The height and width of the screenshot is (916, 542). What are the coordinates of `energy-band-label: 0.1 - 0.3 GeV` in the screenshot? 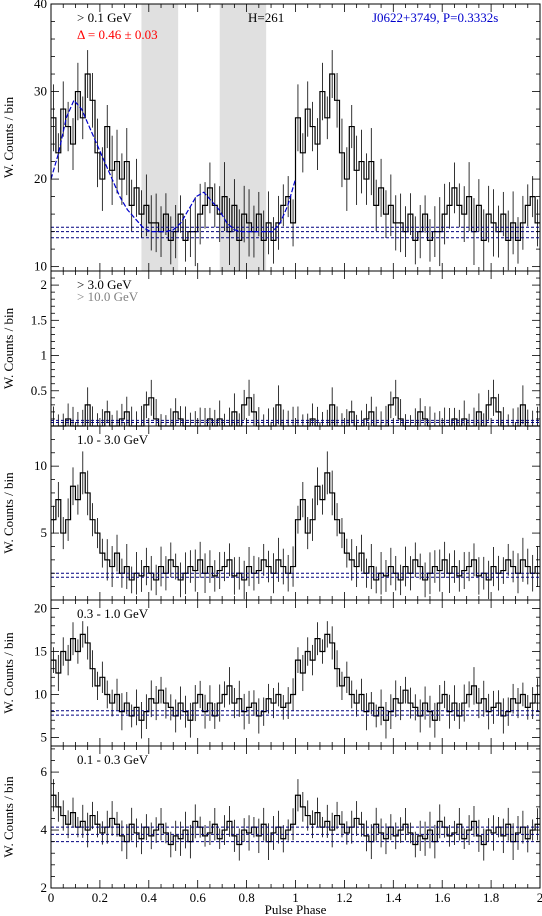 It's located at (113, 759).